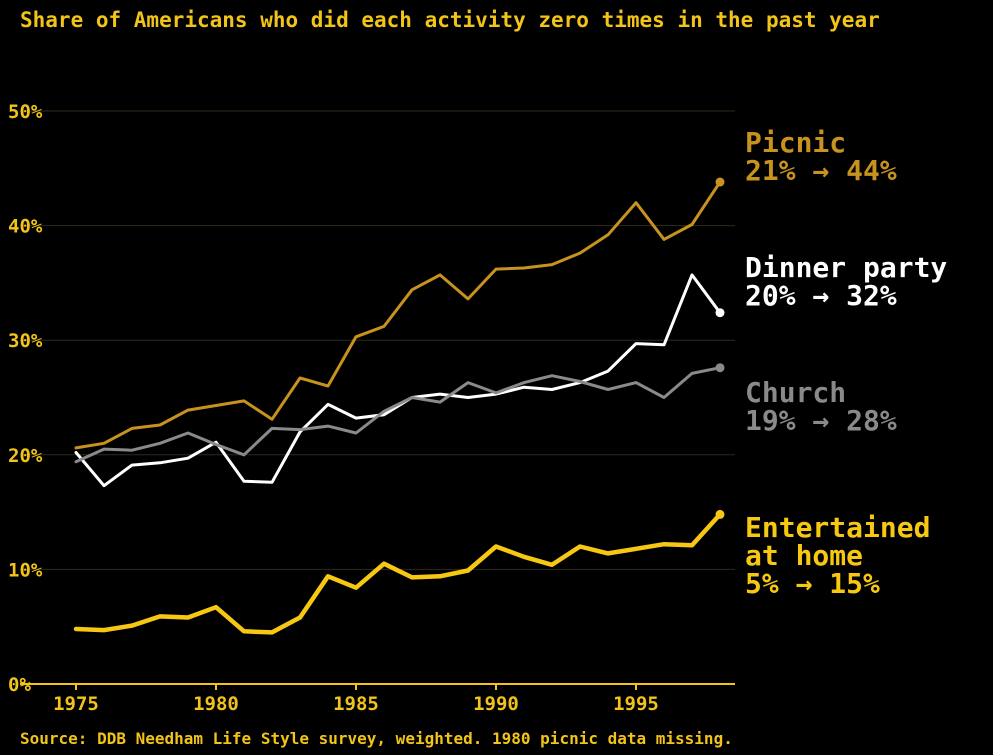 The height and width of the screenshot is (755, 993). I want to click on series-label-line: 19% → 28%, so click(821, 420).